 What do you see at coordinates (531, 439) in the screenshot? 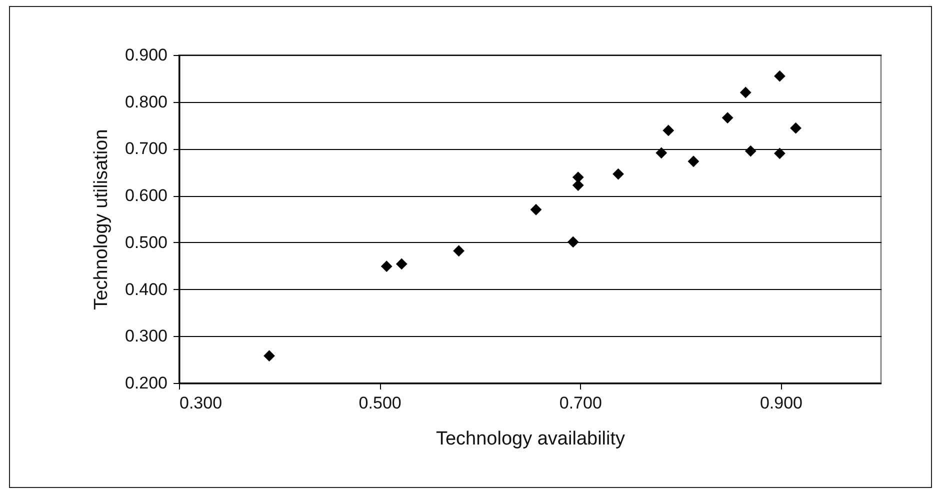
I see `x-axis-title: Technology availability` at bounding box center [531, 439].